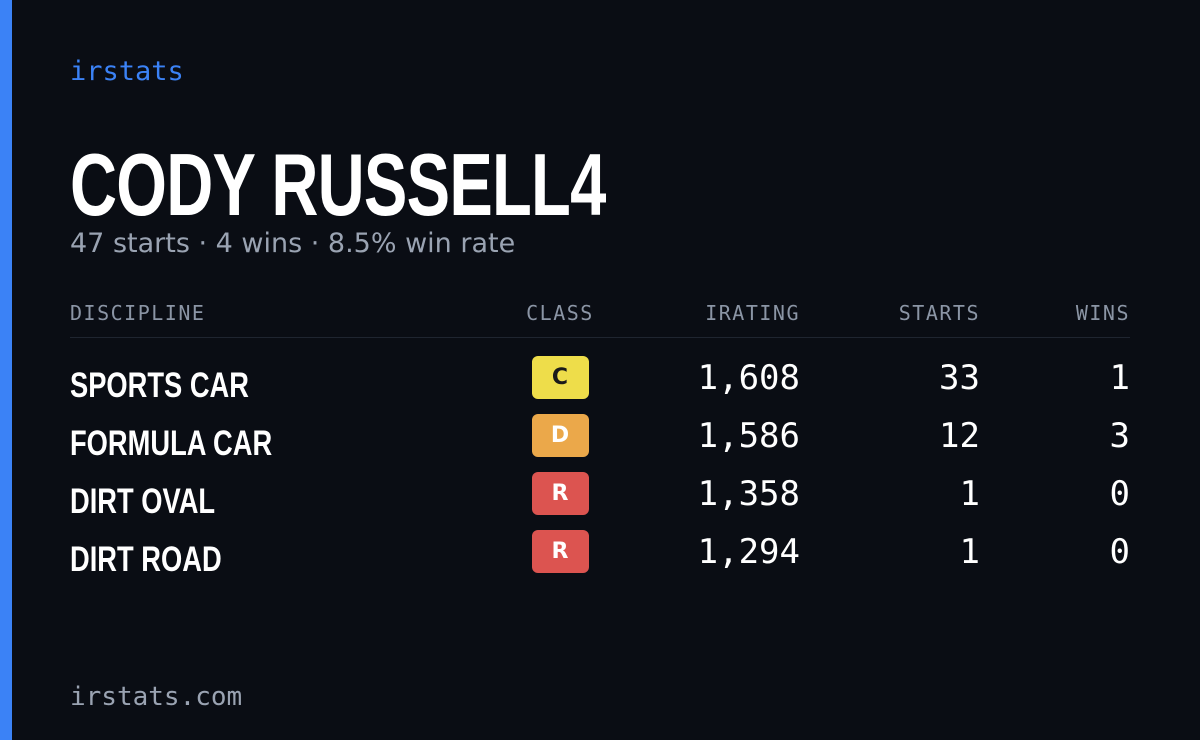 This screenshot has width=1200, height=740. What do you see at coordinates (939, 313) in the screenshot?
I see `column-header: STARTS` at bounding box center [939, 313].